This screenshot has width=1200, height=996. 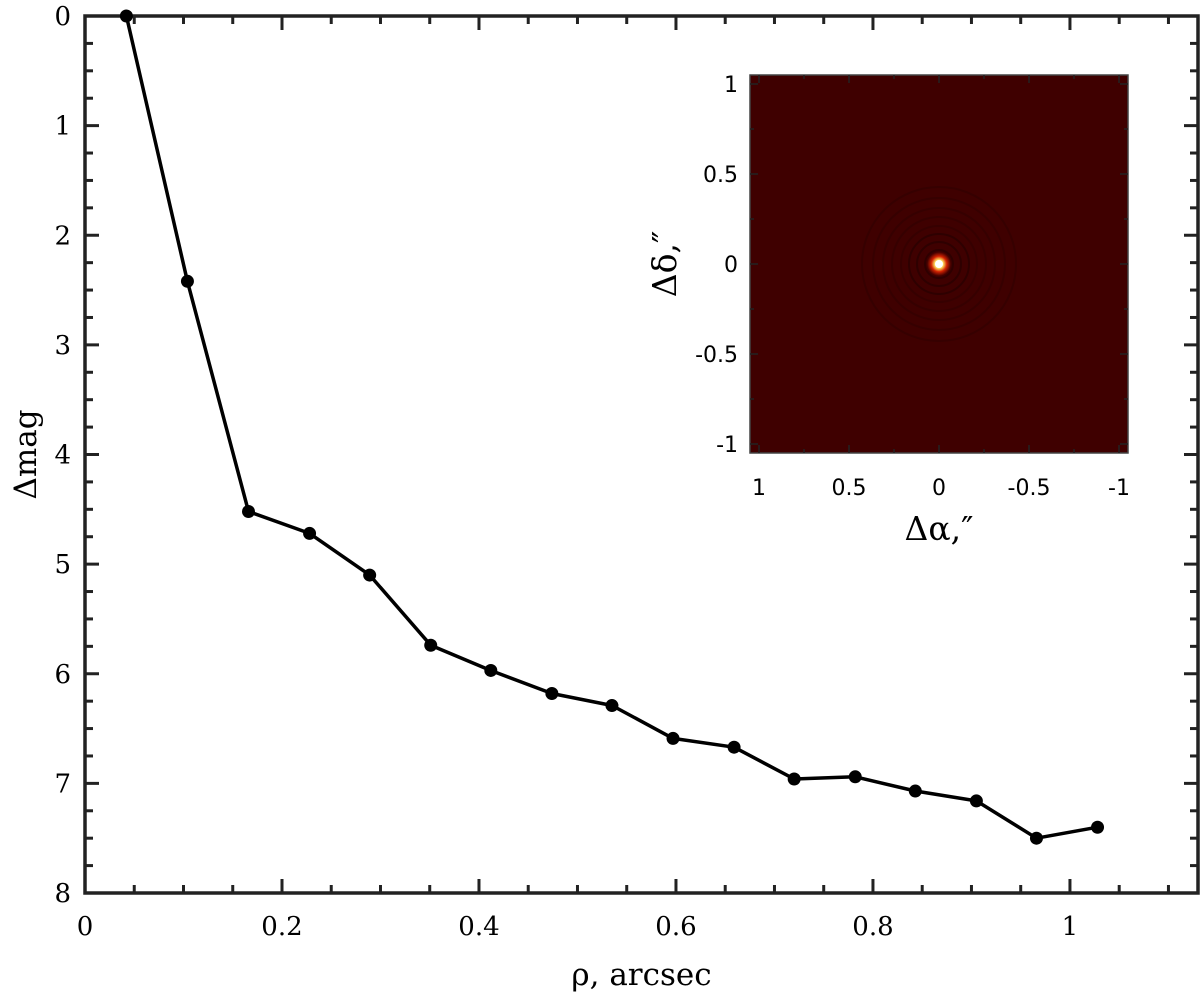 What do you see at coordinates (939, 488) in the screenshot?
I see `inset-x-tick-label: 0` at bounding box center [939, 488].